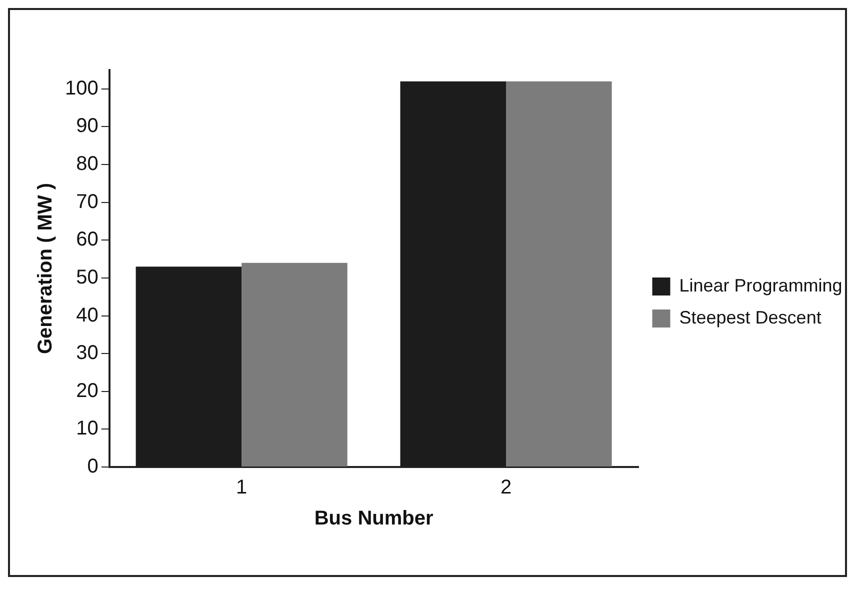 Image resolution: width=859 pixels, height=589 pixels. I want to click on legend-label: Linear Programming, so click(760, 285).